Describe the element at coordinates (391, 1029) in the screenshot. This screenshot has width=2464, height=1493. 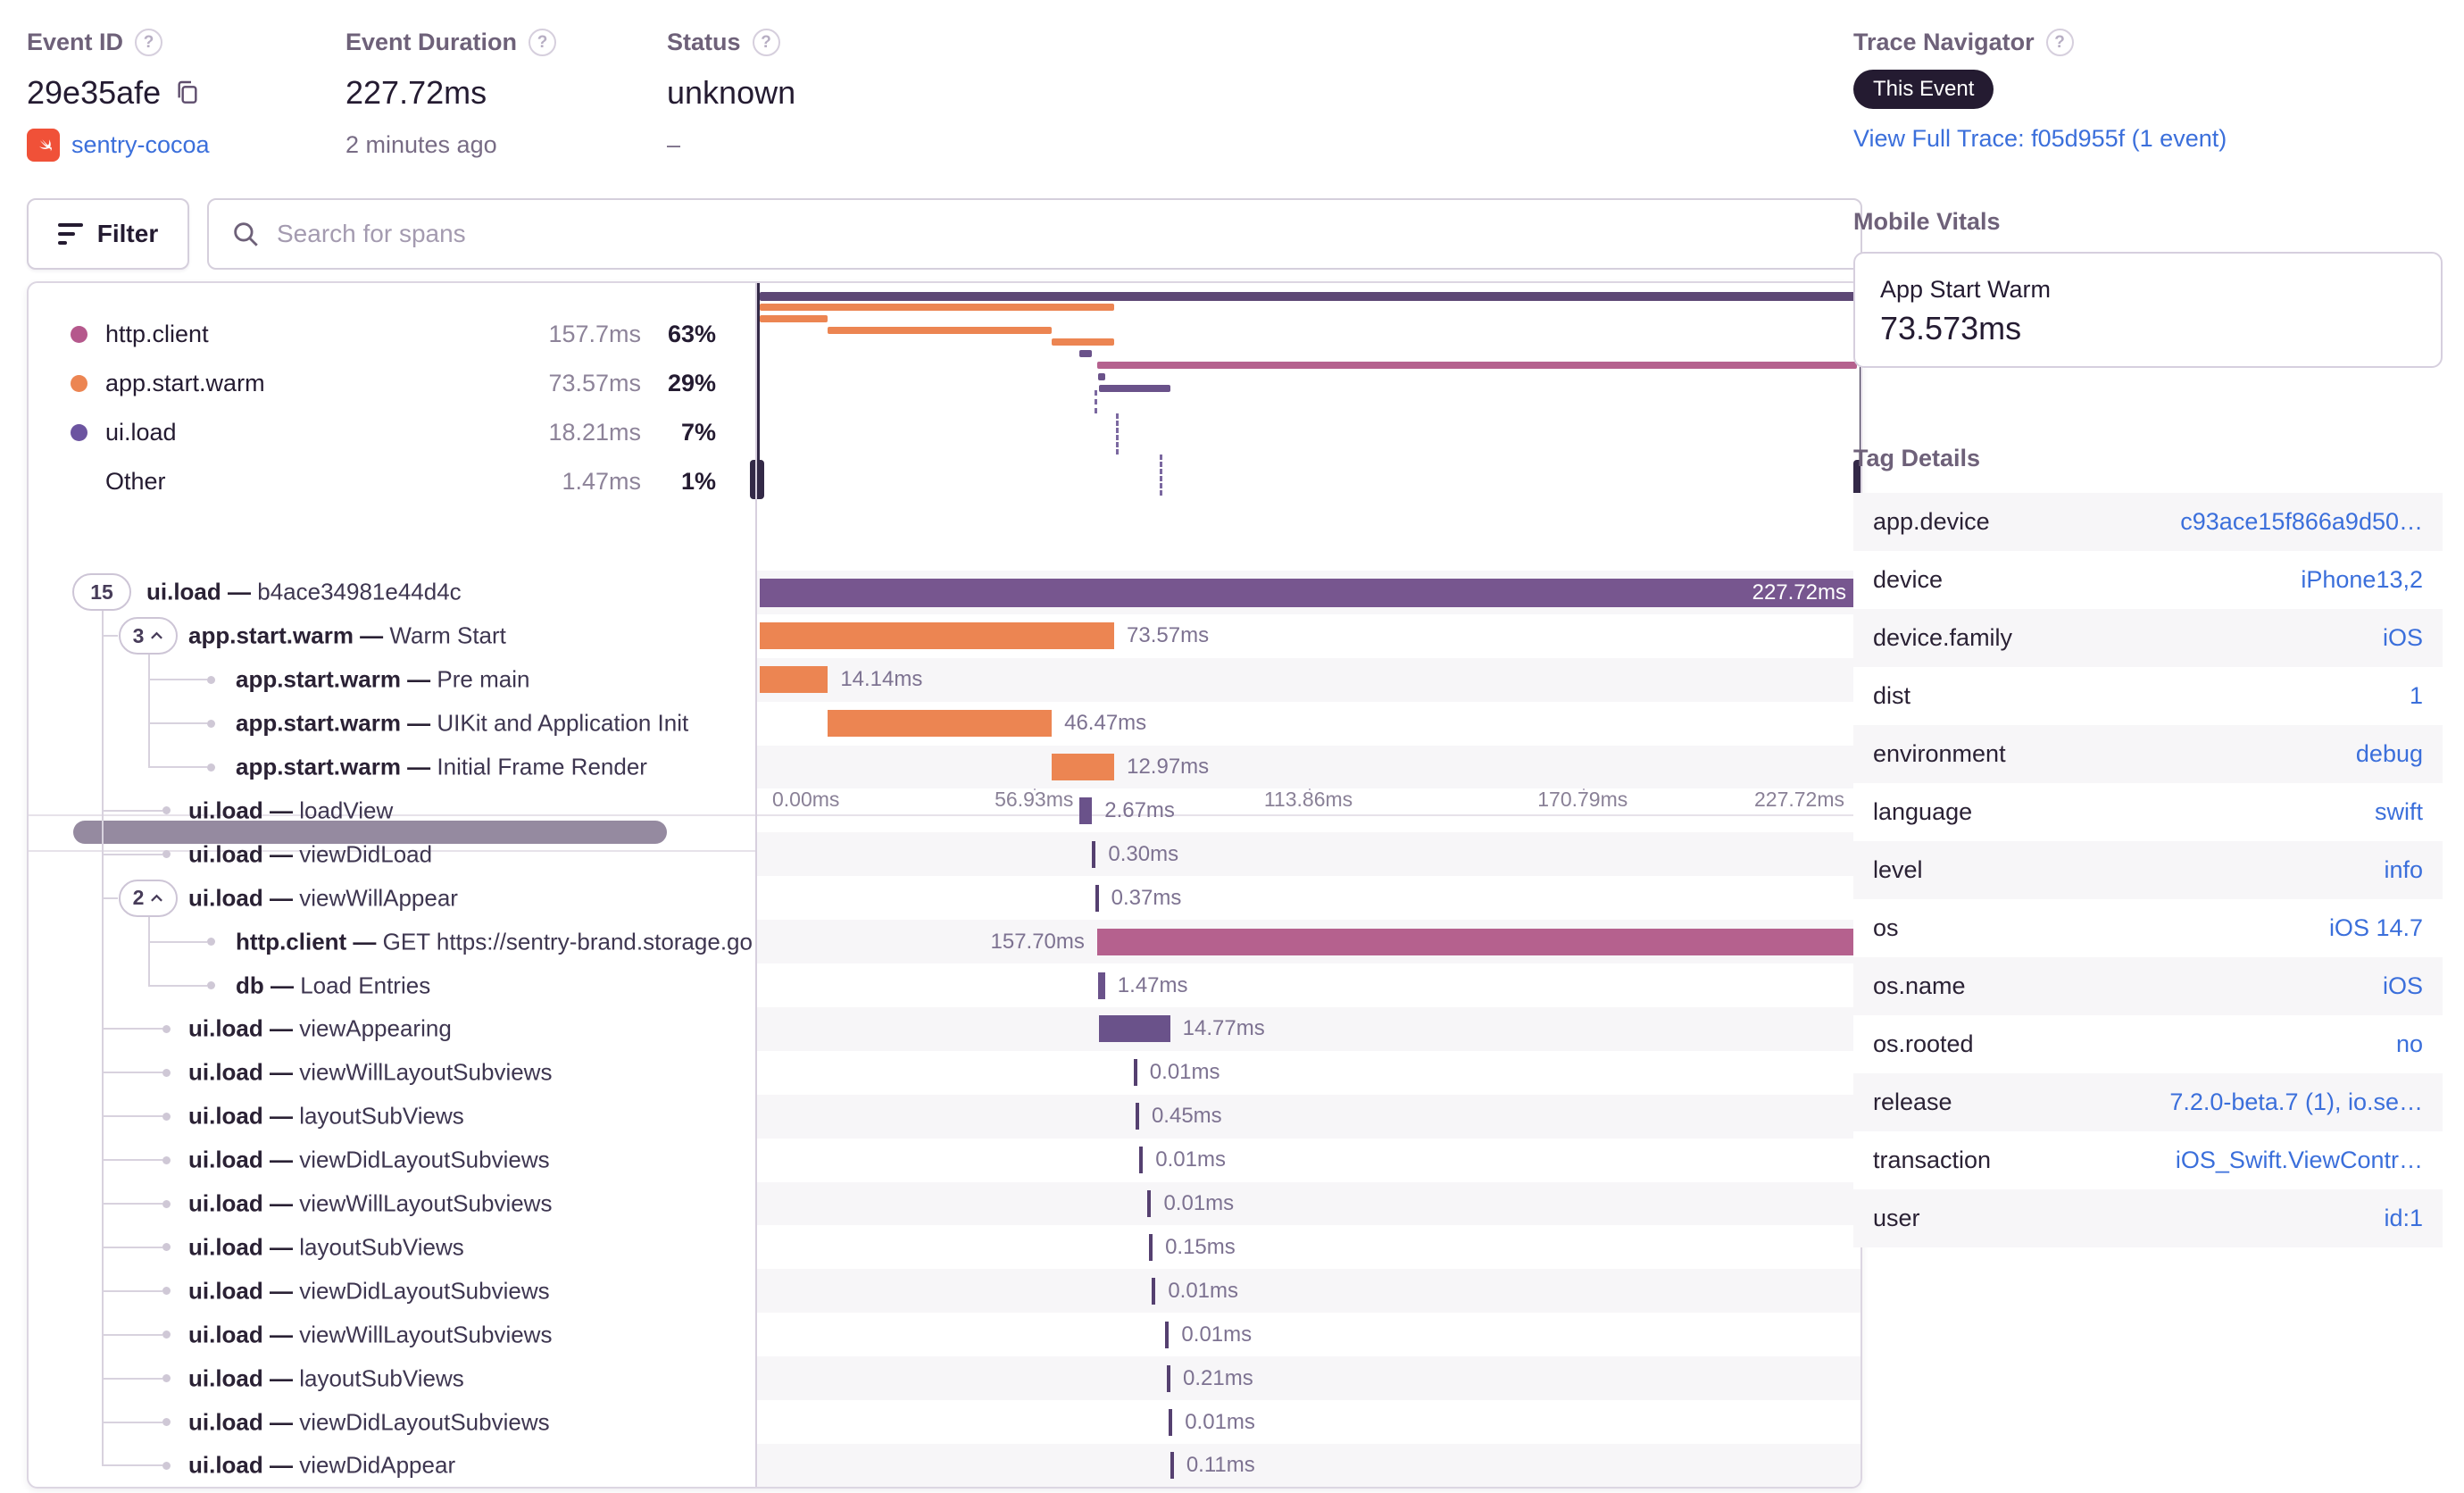
I see `span-tree-row: ui.load — viewAppearing` at that location.